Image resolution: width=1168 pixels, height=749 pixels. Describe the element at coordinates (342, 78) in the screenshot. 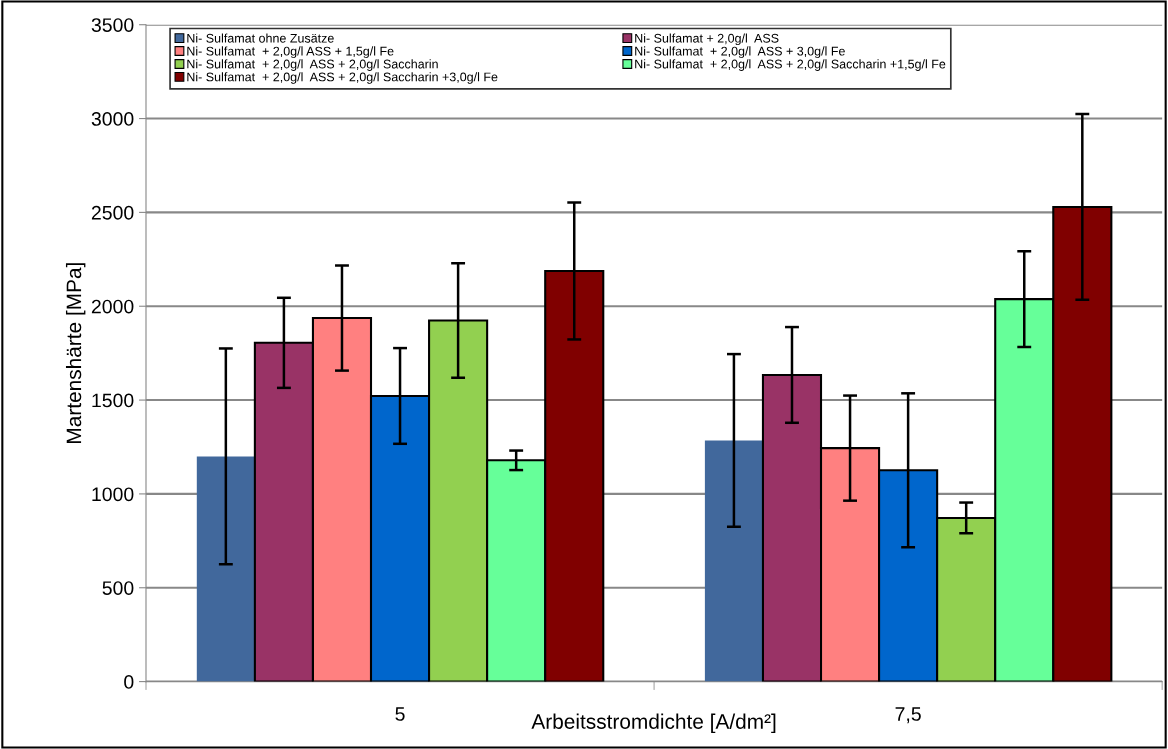

I see `legend-label: Ni- Sulfamat + 2,0g/l ASS + 2,0g/l Saccharin +3,0g/l Fe` at that location.